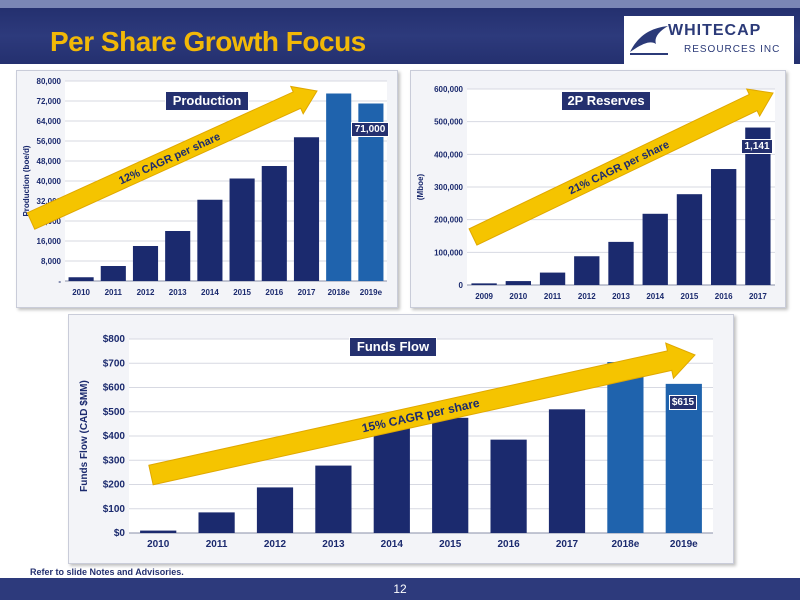  I want to click on reserves-y-tick-label: 500,000, so click(448, 122).